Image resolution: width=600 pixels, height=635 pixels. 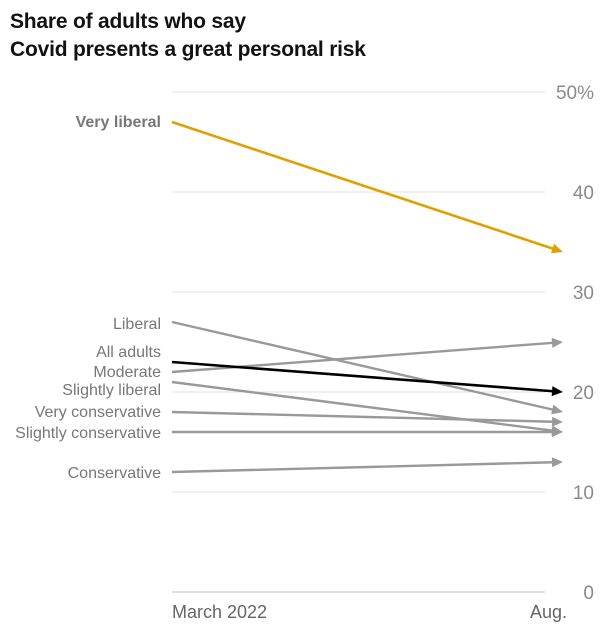 I want to click on series-line-conservative, so click(x=362, y=467).